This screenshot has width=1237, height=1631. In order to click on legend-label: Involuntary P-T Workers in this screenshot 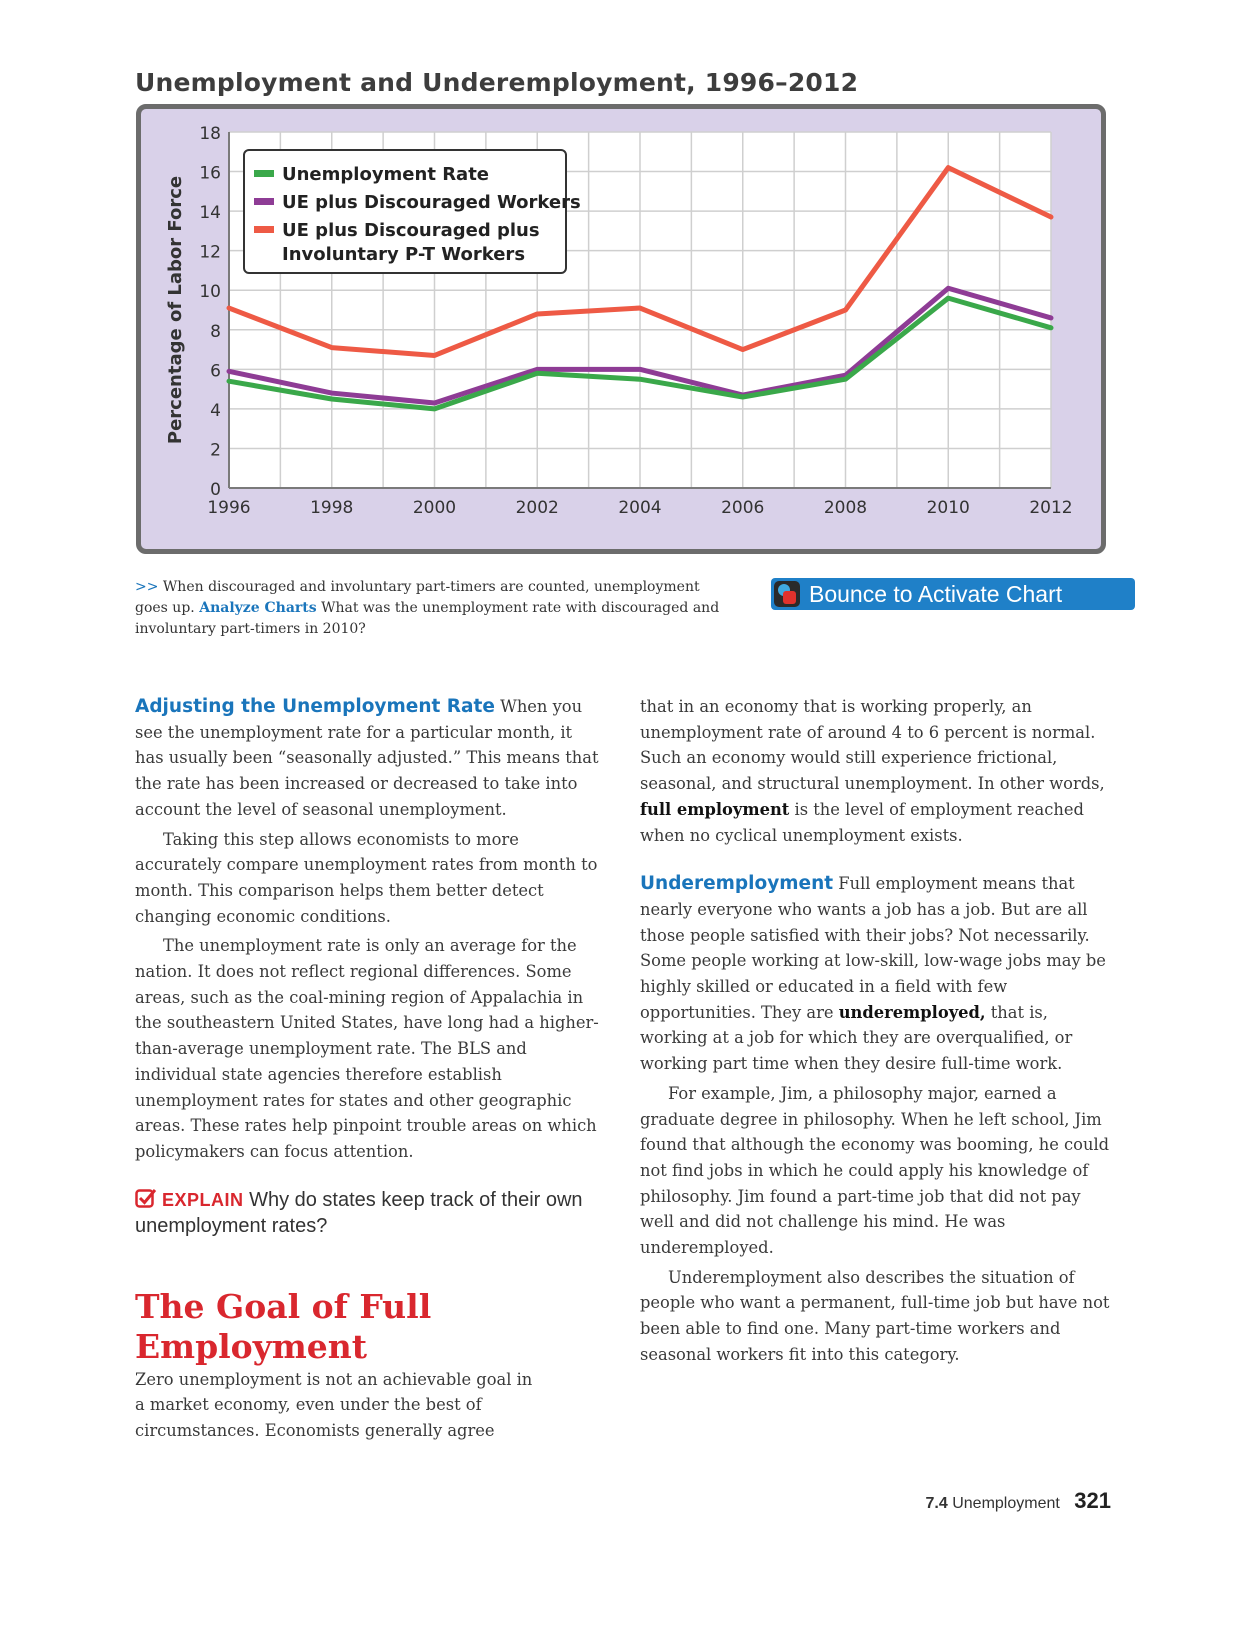, I will do `click(403, 254)`.